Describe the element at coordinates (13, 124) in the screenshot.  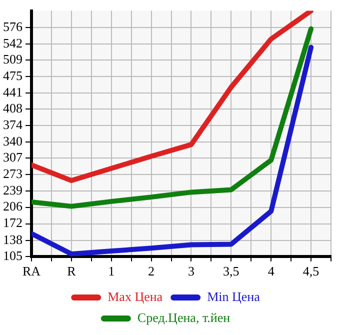
I see `y-tick-label: 374` at that location.